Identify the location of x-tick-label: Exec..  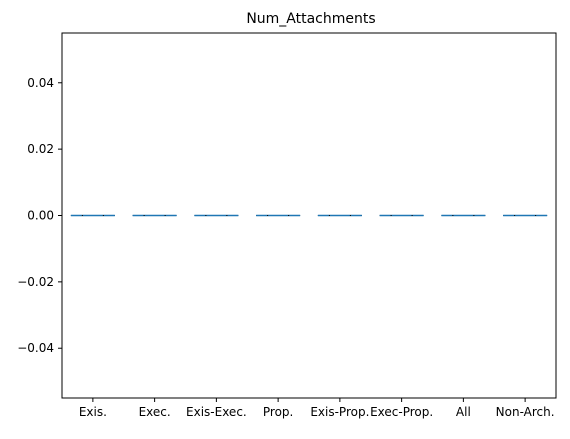
(155, 412).